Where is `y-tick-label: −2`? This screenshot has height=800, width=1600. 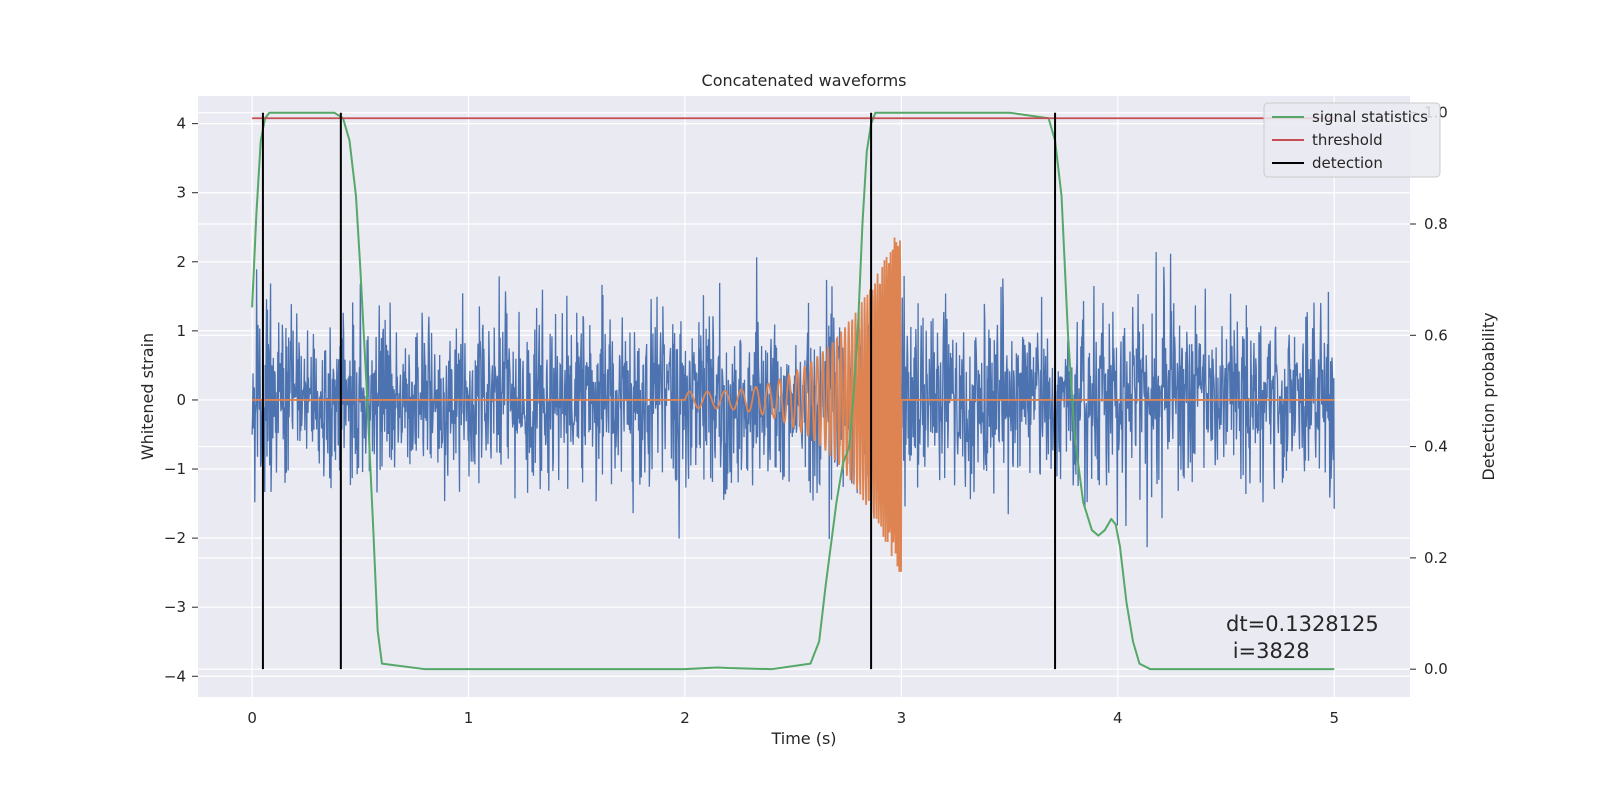 y-tick-label: −2 is located at coordinates (175, 538).